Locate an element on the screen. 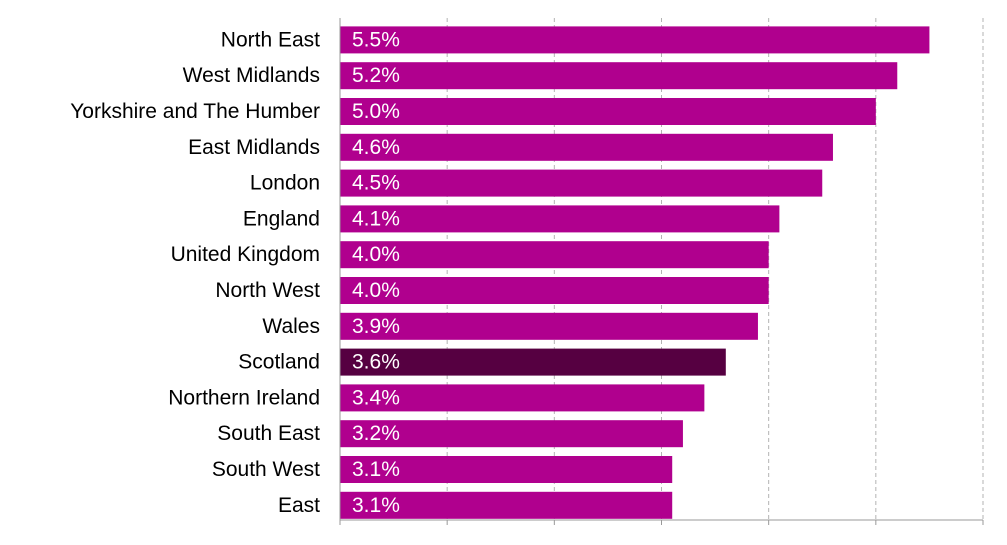 This screenshot has height=545, width=1007. bar-south-east is located at coordinates (511, 434).